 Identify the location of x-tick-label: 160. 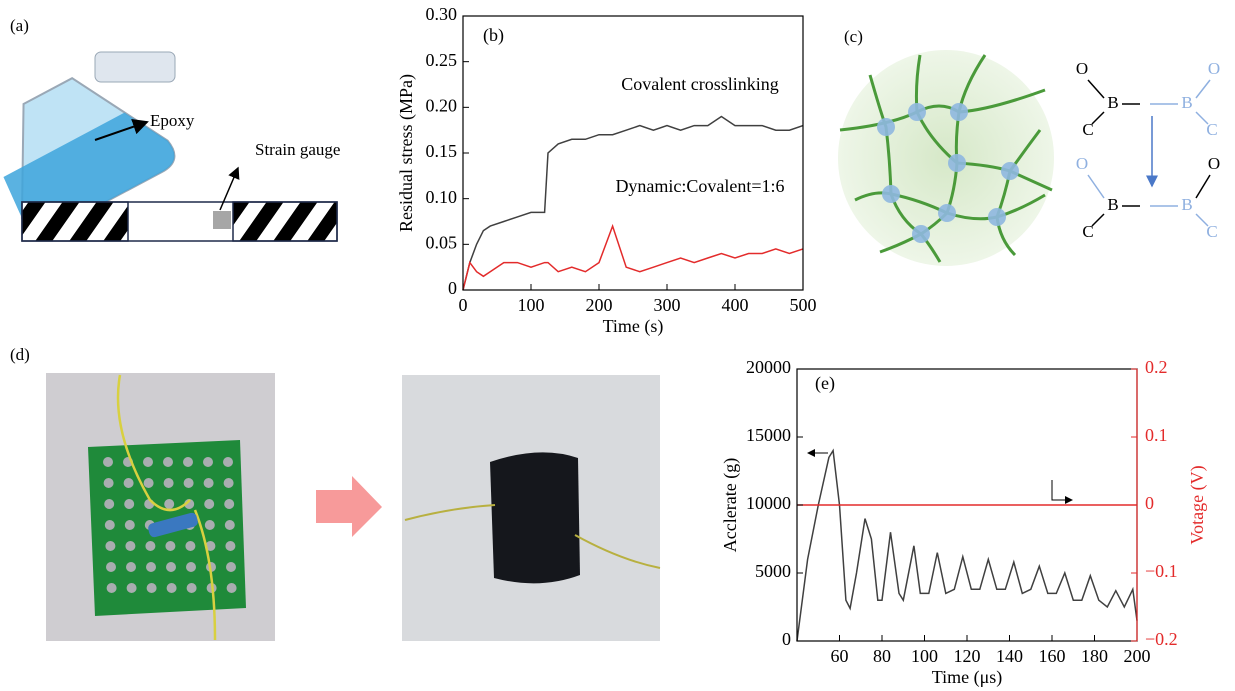
(1052, 656).